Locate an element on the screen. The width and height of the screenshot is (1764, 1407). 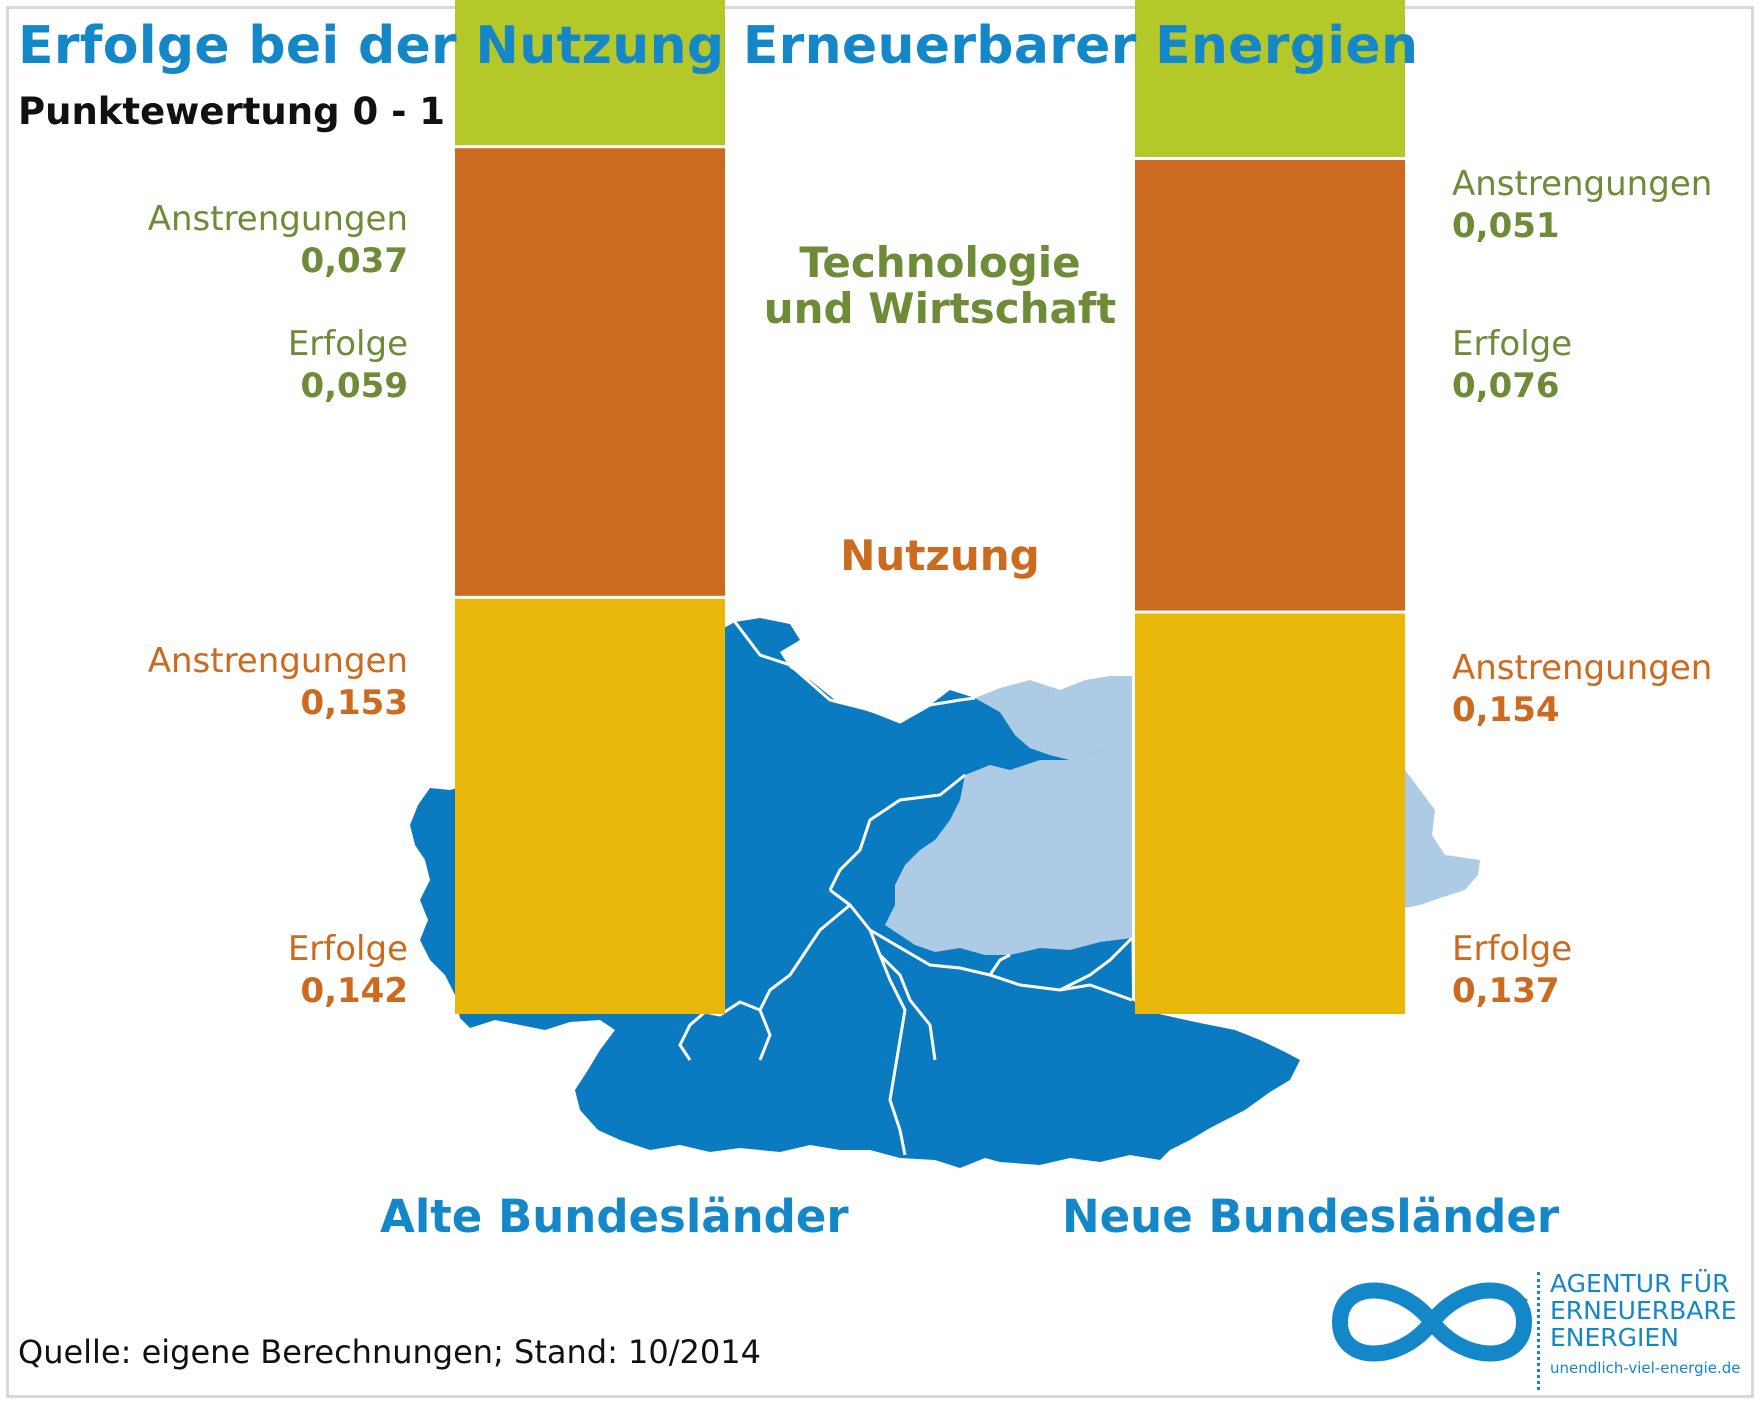
left-tech-anstrengungen-label: Anstrengungen 0,037 is located at coordinates (277, 240).